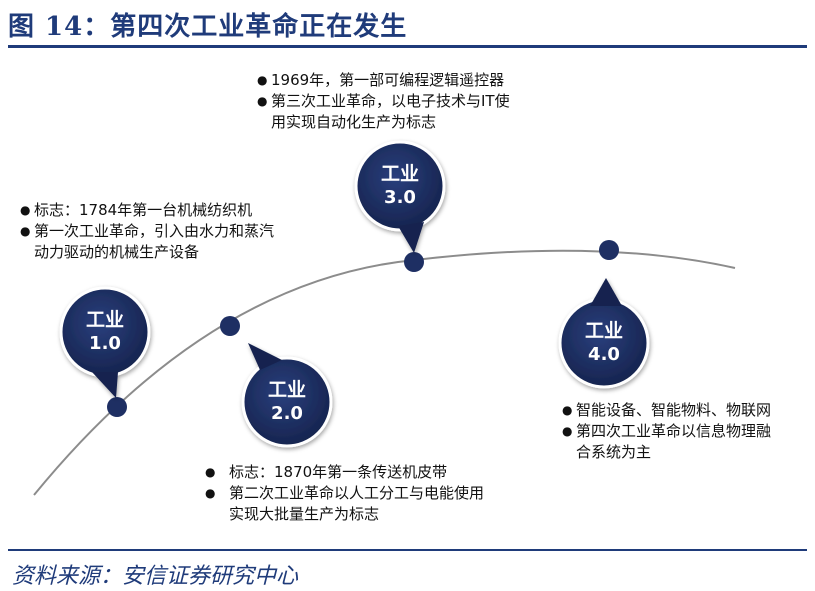 The image size is (815, 591). I want to click on stage-4-version: 4.0, so click(604, 354).